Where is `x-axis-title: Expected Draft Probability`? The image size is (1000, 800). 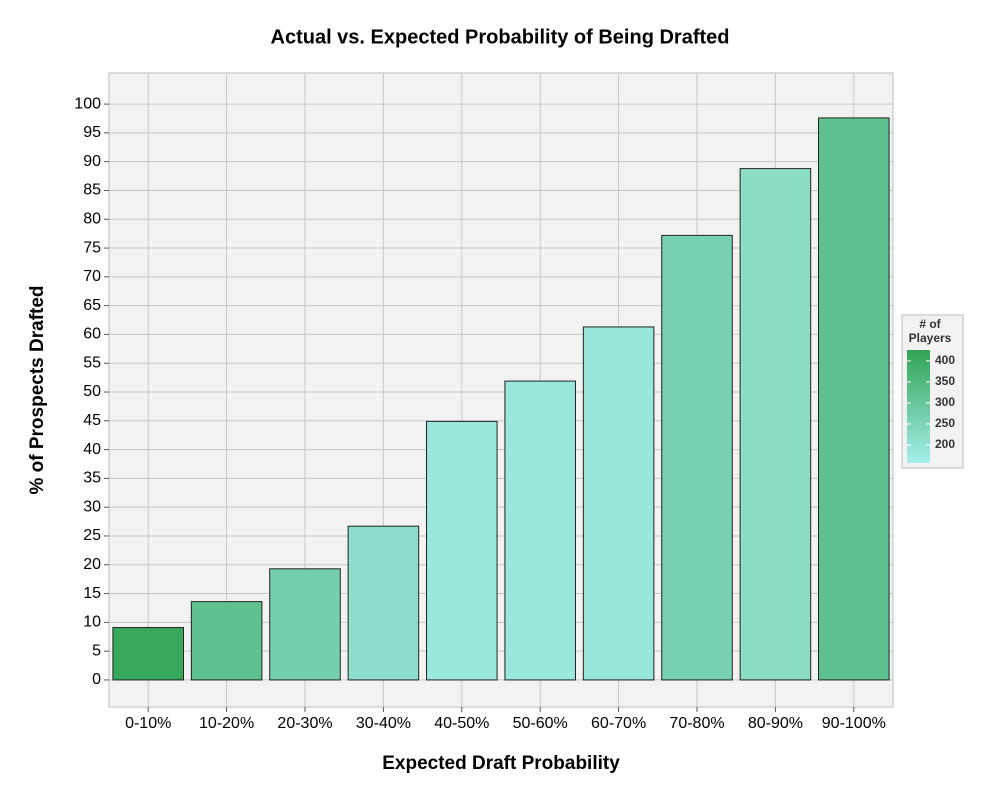 x-axis-title: Expected Draft Probability is located at coordinates (501, 763).